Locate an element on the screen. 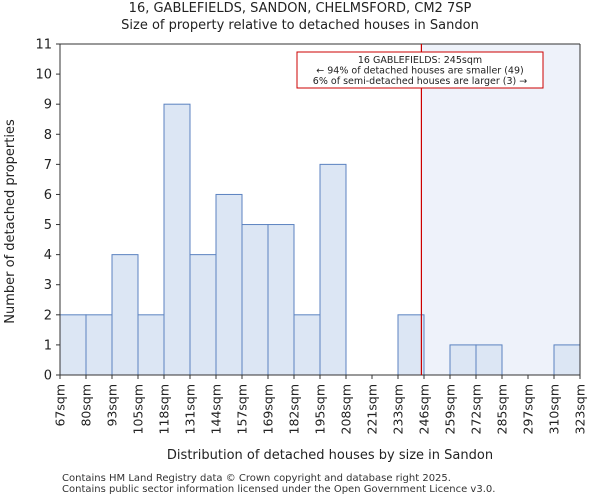 The height and width of the screenshot is (500, 600). x-tick-label-131sqm: 131sqm is located at coordinates (190, 409).